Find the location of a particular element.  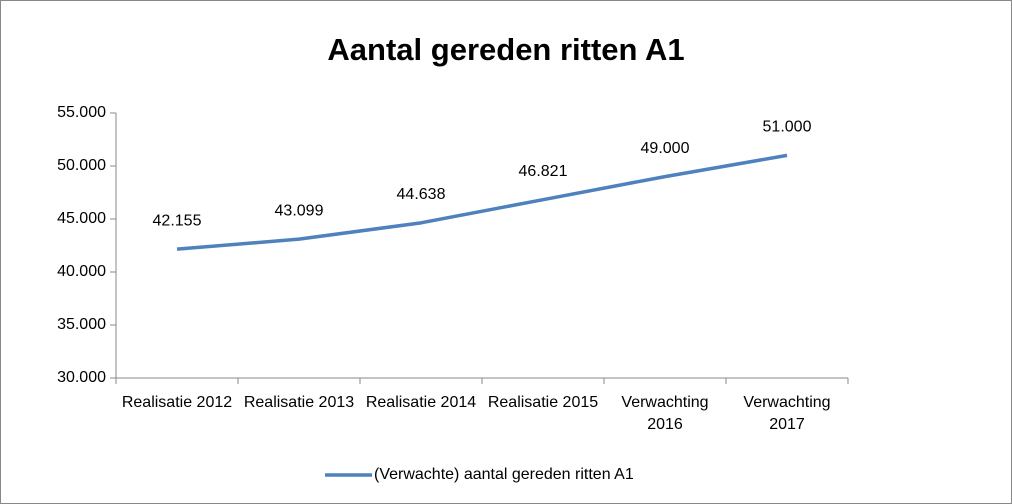

y-tick-label: 35.000 is located at coordinates (81, 324).